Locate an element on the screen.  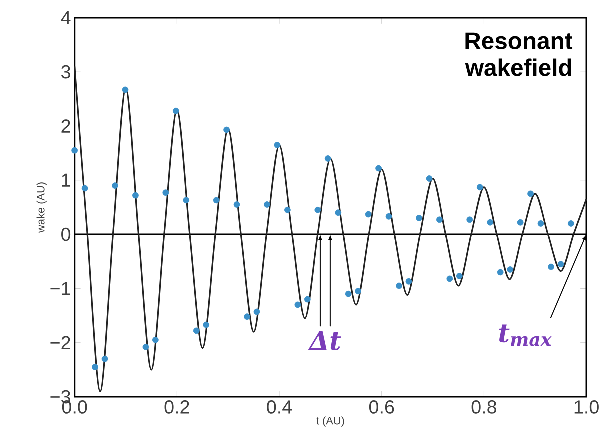
x-tick-label: 0.4 is located at coordinates (279, 407).